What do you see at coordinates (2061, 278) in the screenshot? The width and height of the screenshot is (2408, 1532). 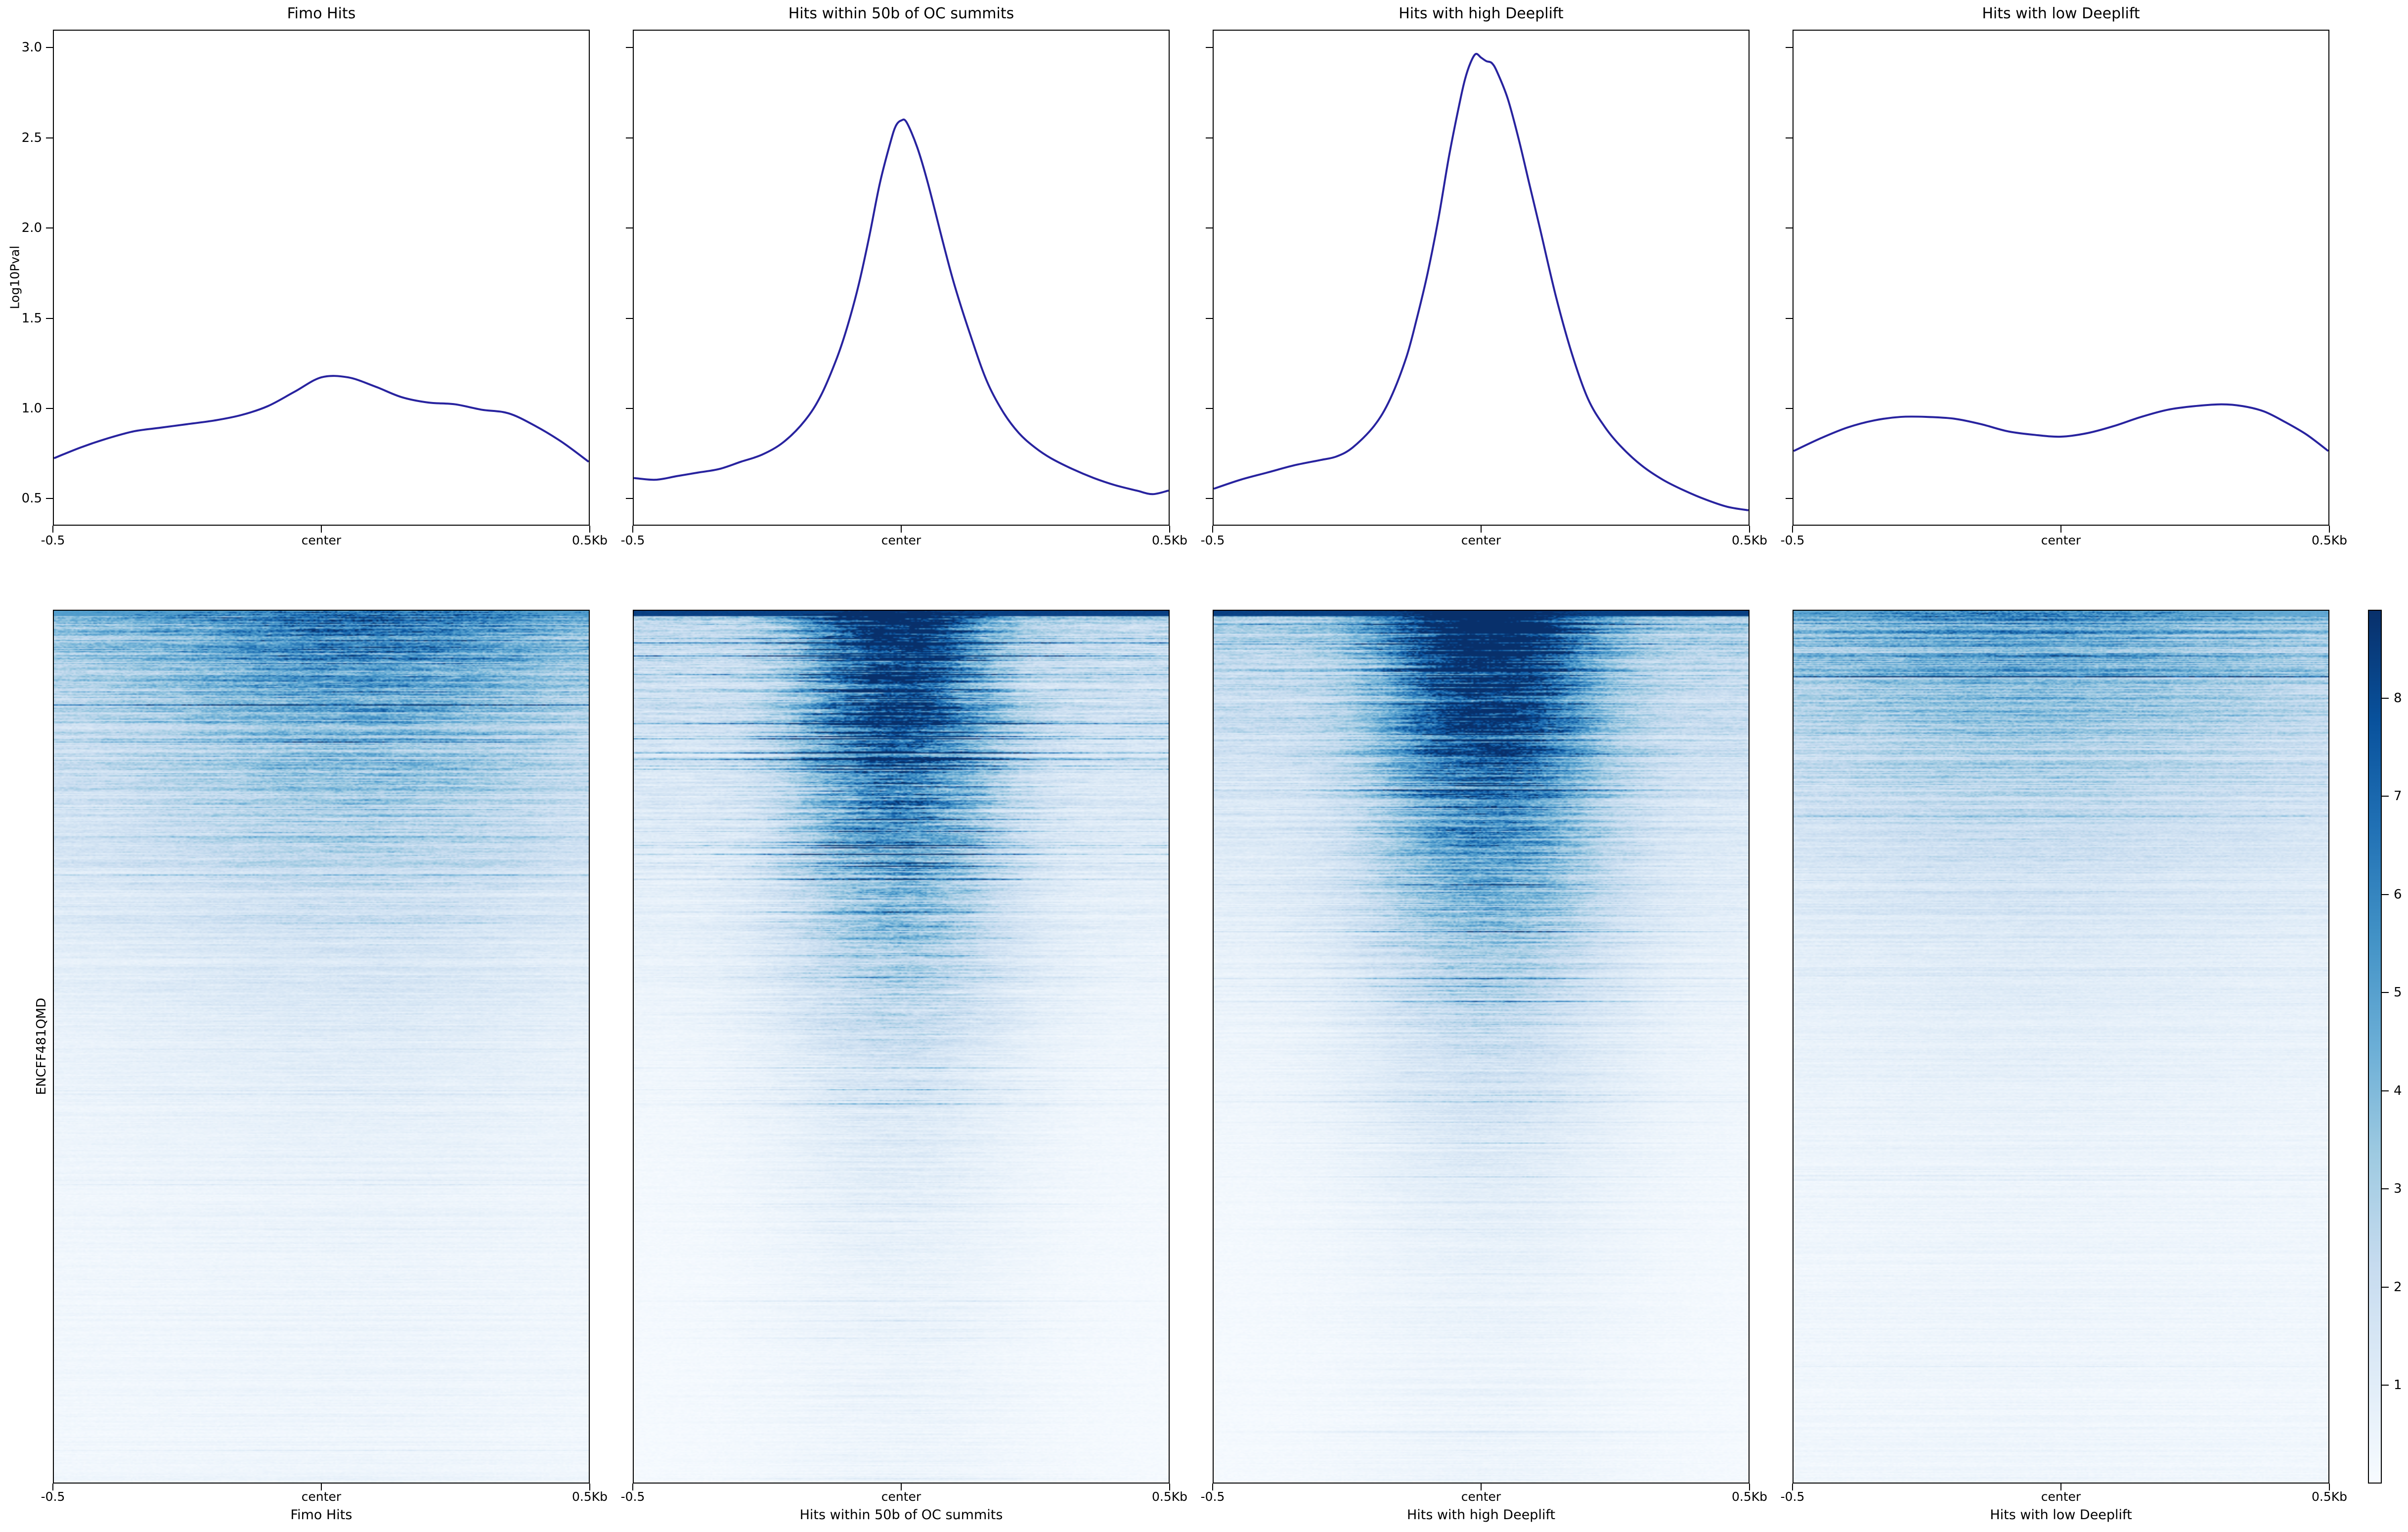 I see `profile-plot-low-deeplift` at bounding box center [2061, 278].